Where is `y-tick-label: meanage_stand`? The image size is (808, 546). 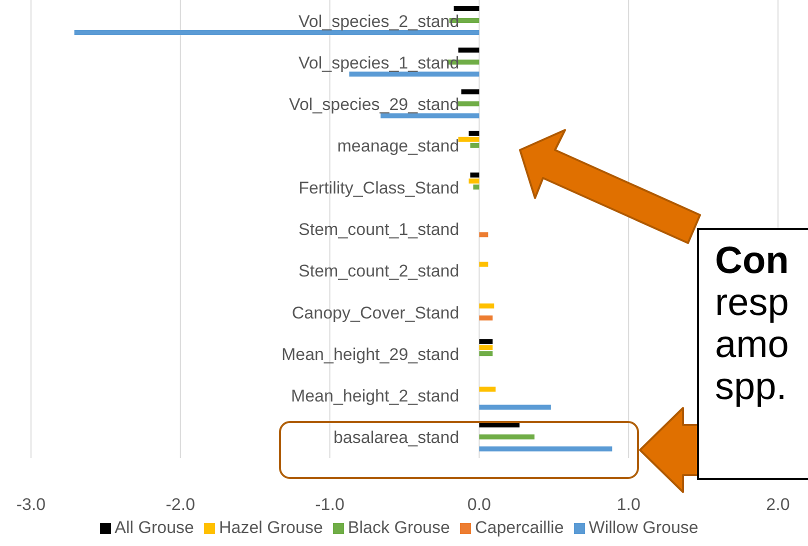 y-tick-label: meanage_stand is located at coordinates (398, 146).